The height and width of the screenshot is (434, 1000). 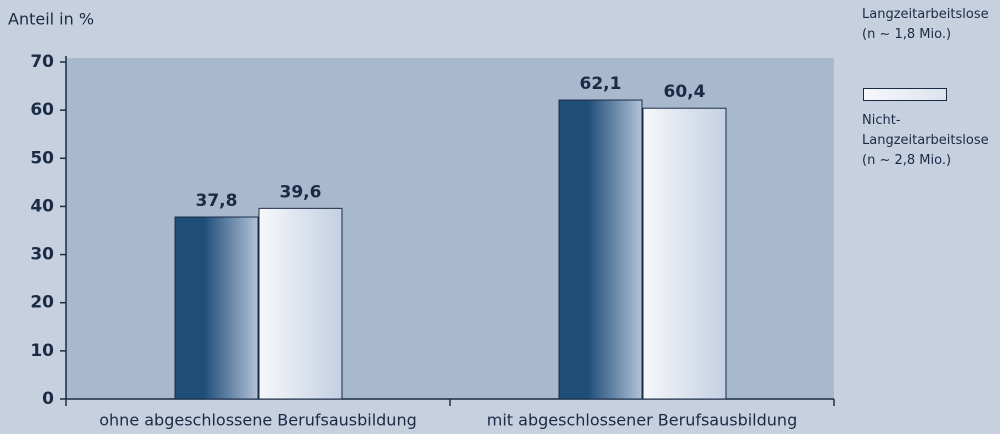 I want to click on y-tick-label: 30, so click(x=42, y=255).